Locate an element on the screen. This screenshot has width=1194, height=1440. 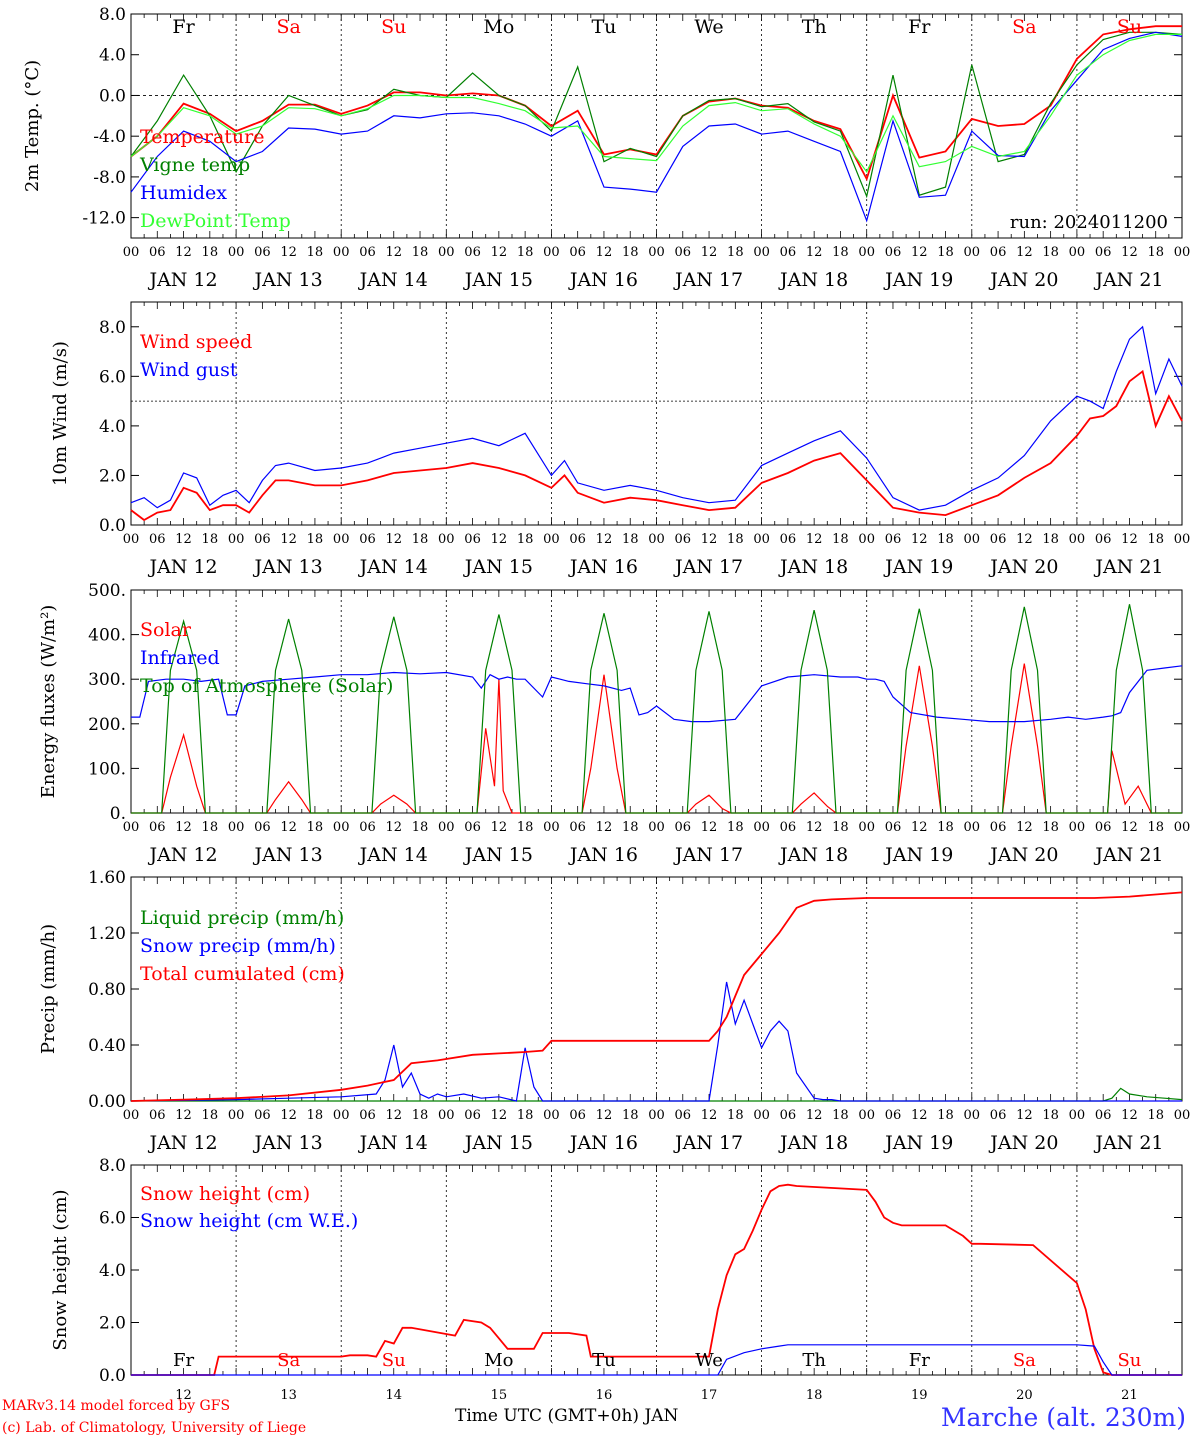
day-number: 21 is located at coordinates (1129, 1395).